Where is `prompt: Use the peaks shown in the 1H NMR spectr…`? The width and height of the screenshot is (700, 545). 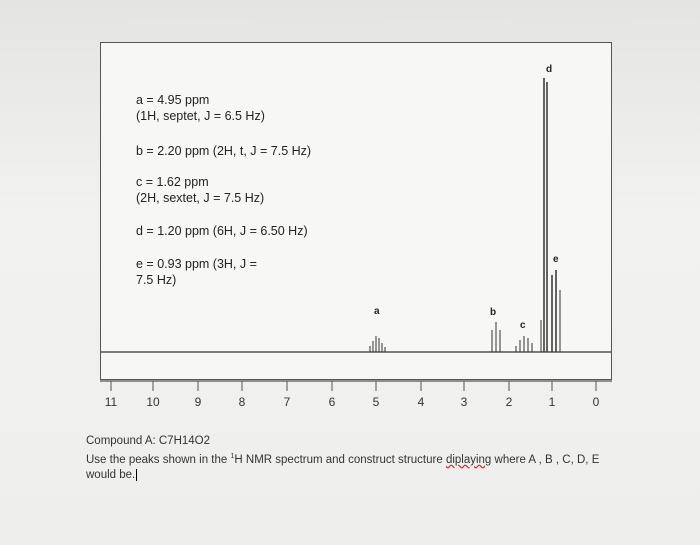
prompt: Use the peaks shown in the 1H NMR spectr… is located at coordinates (342, 458).